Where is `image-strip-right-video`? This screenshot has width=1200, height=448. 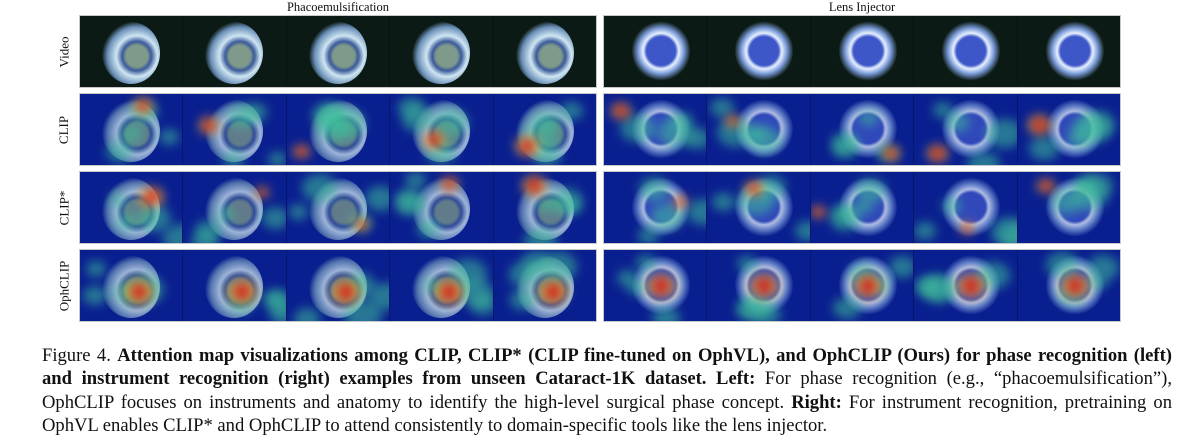
image-strip-right-video is located at coordinates (862, 51).